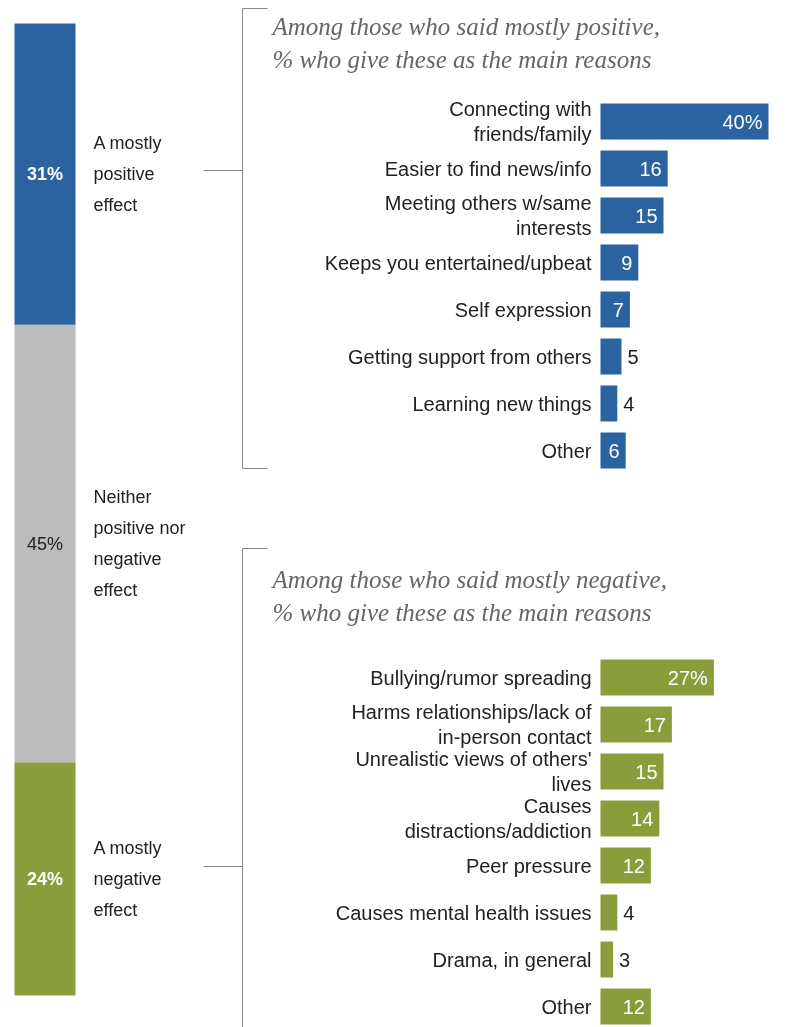 The height and width of the screenshot is (1027, 790). I want to click on series-label: Neither positive nor negative effect, so click(139, 544).